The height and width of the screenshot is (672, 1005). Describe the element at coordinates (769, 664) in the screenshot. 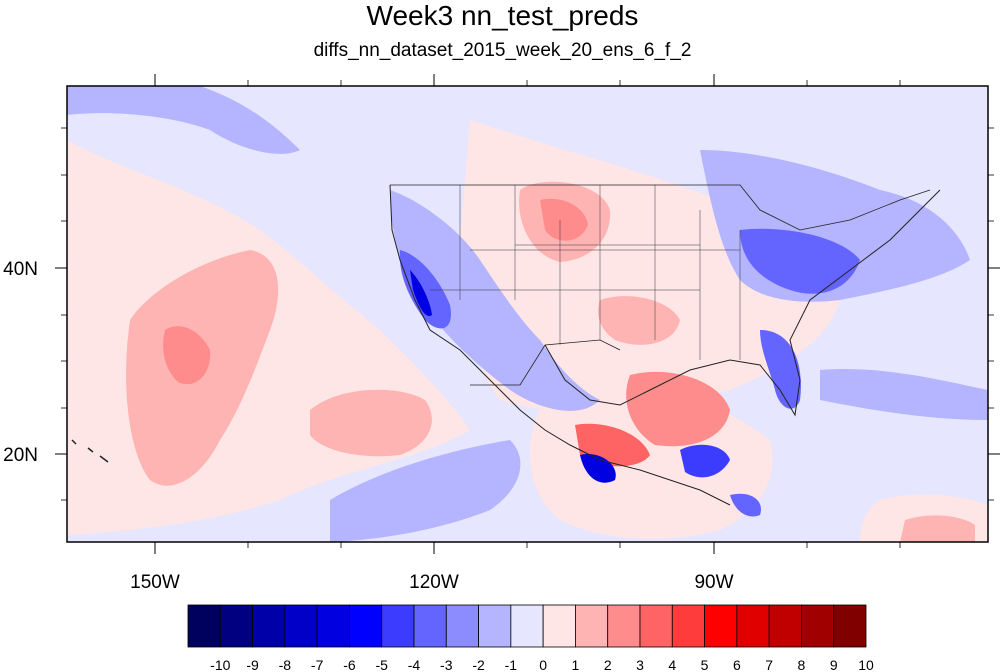

I see `colorbar-label: 7` at that location.